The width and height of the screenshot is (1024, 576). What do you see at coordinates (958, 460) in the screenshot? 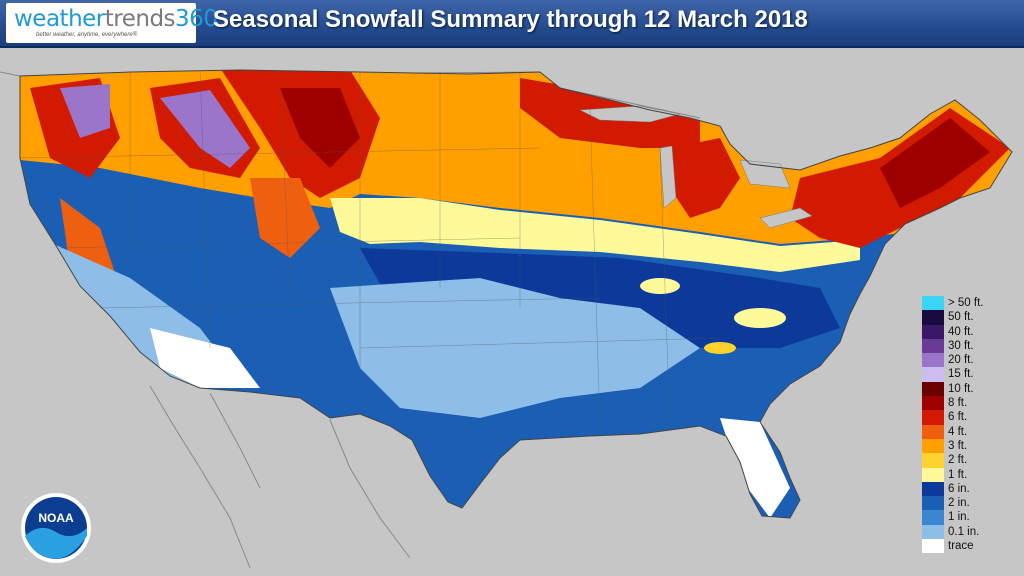
I see `legend-label: 2 ft.` at bounding box center [958, 460].